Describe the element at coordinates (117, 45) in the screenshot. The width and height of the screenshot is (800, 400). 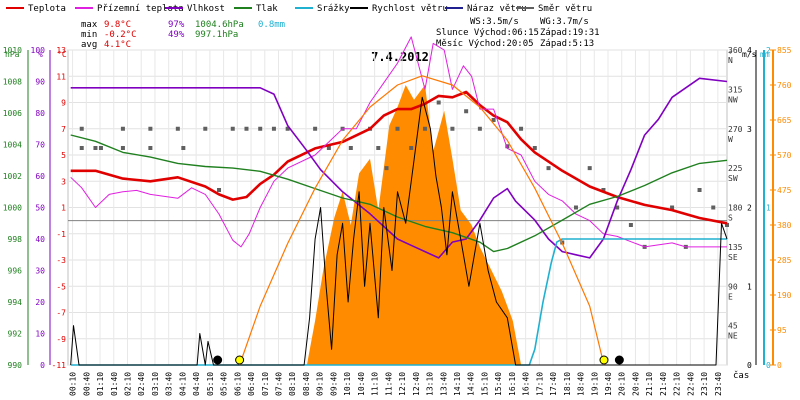
I see `stat-avg-temp: 4.1°C` at that location.